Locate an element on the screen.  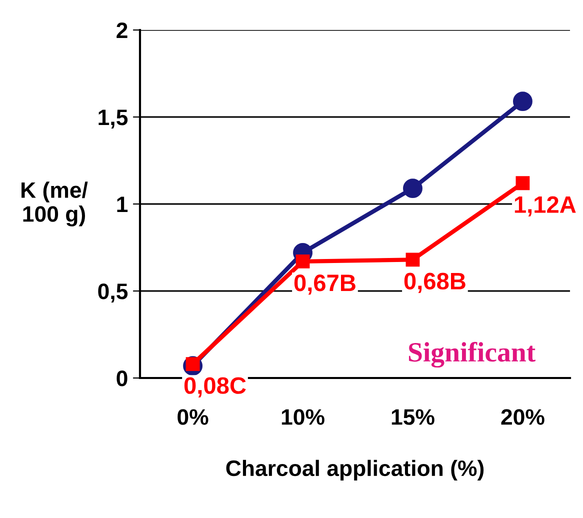
y-tick-label: 1,5 is located at coordinates (113, 119).